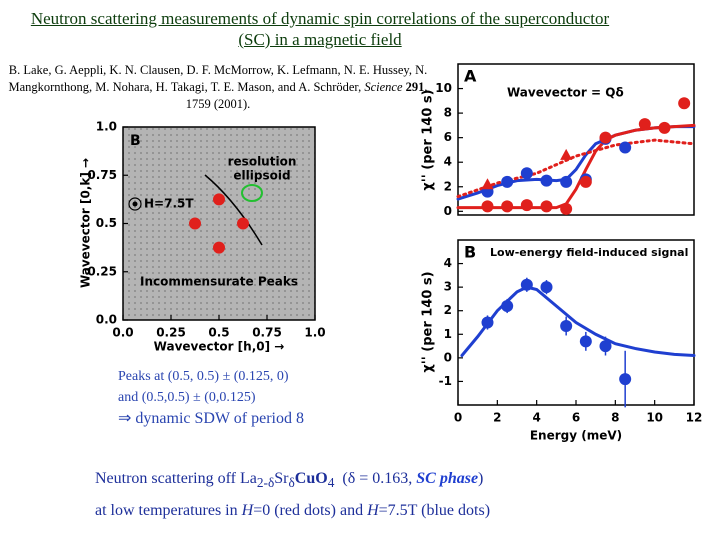  I want to click on text: at low temperatures in, so click(166, 510).